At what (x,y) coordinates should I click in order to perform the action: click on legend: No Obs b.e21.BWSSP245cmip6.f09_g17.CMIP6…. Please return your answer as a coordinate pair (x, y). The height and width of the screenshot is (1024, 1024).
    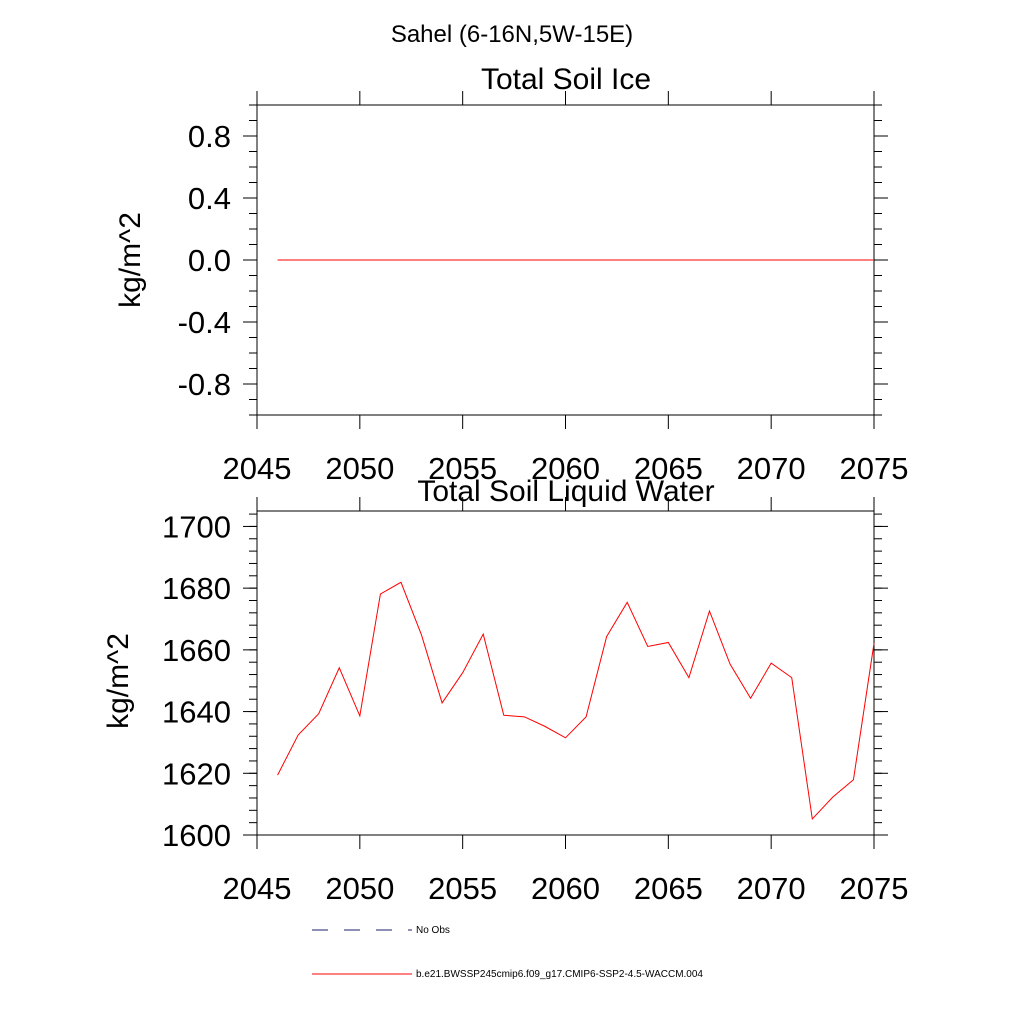
    Looking at the image, I should click on (507, 952).